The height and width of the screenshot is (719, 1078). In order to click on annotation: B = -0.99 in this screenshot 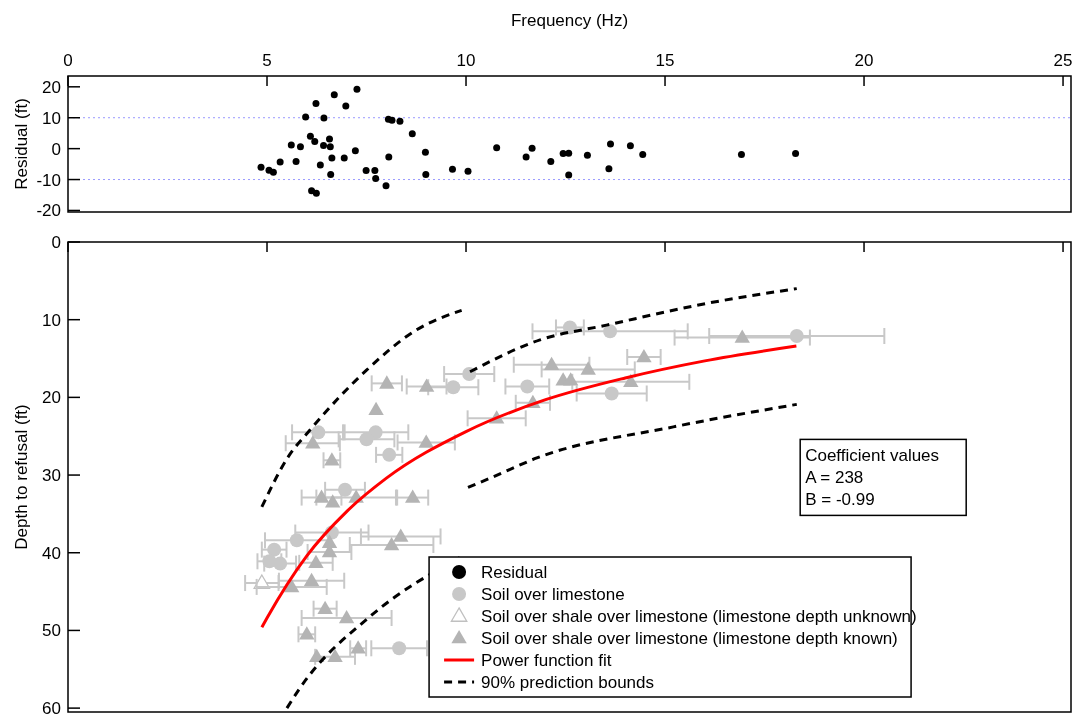, I will do `click(840, 500)`.